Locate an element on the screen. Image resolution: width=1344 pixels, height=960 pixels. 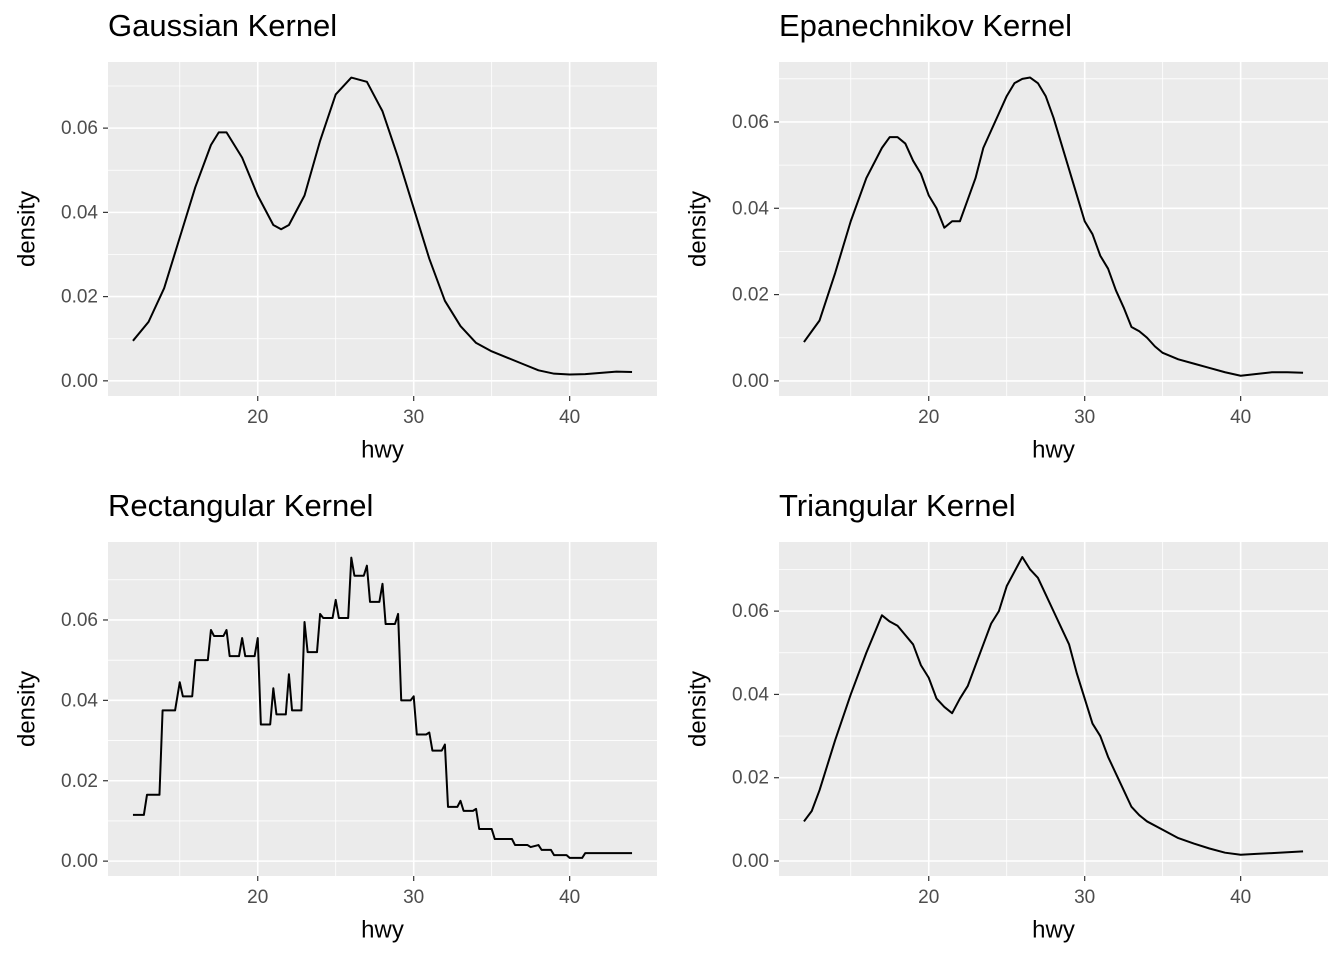
panel-title: Triangular Kernel is located at coordinates (897, 505).